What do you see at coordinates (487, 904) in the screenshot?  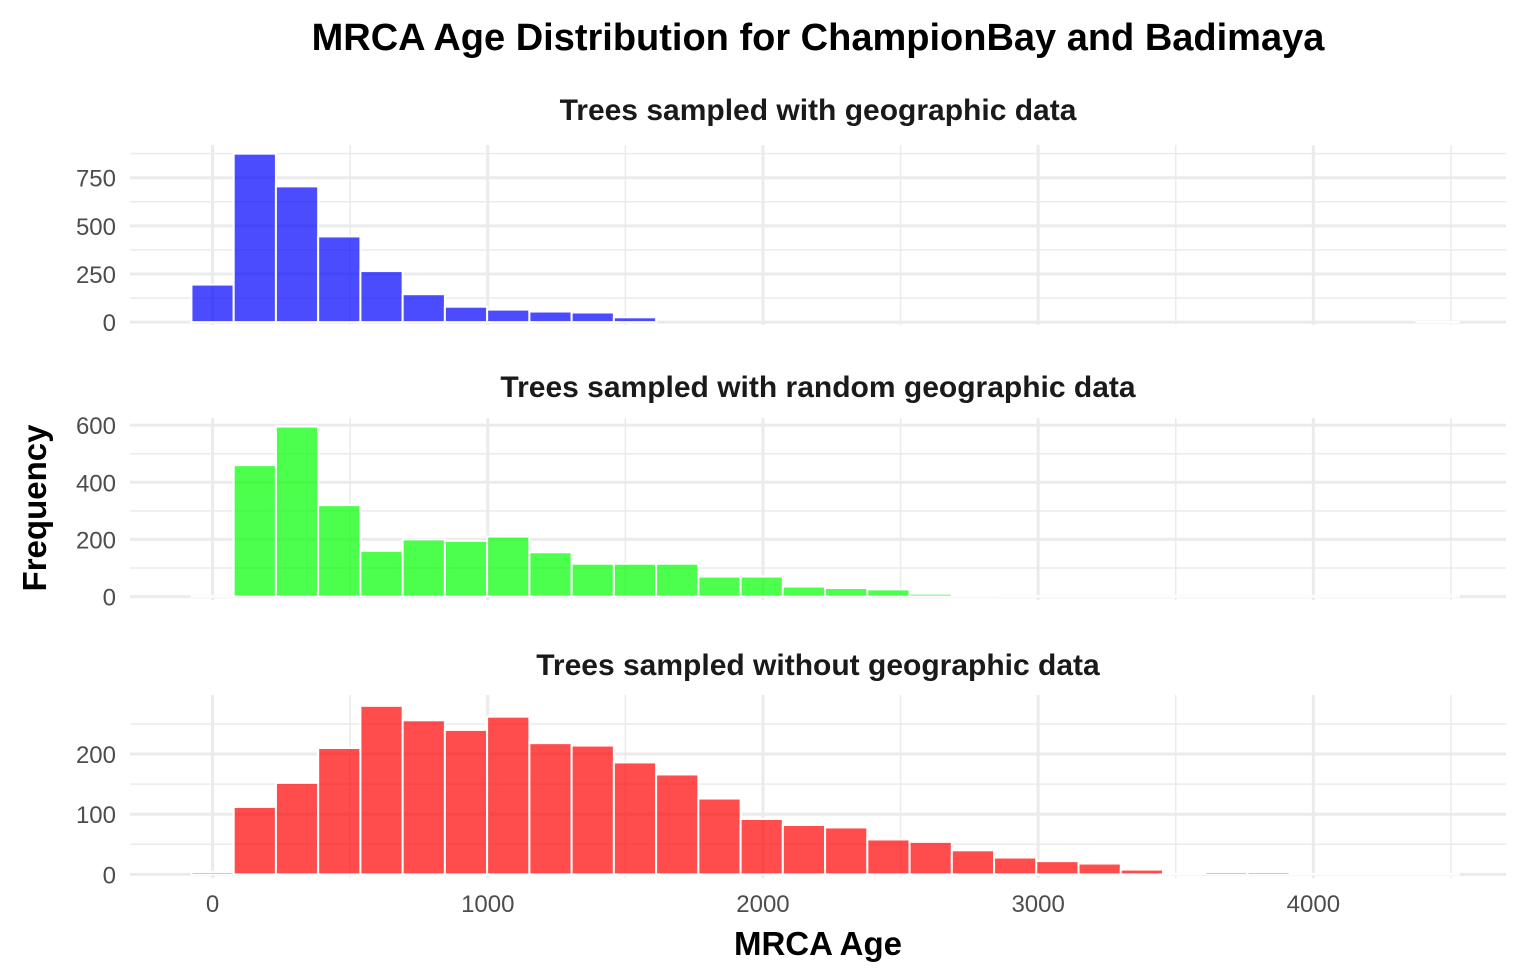 I see `x-tick-label: 1000` at bounding box center [487, 904].